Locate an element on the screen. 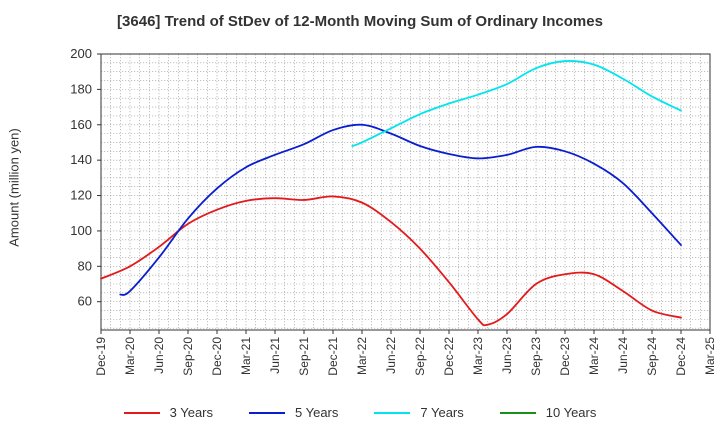  x-tick-label: Sep-21 is located at coordinates (304, 356).